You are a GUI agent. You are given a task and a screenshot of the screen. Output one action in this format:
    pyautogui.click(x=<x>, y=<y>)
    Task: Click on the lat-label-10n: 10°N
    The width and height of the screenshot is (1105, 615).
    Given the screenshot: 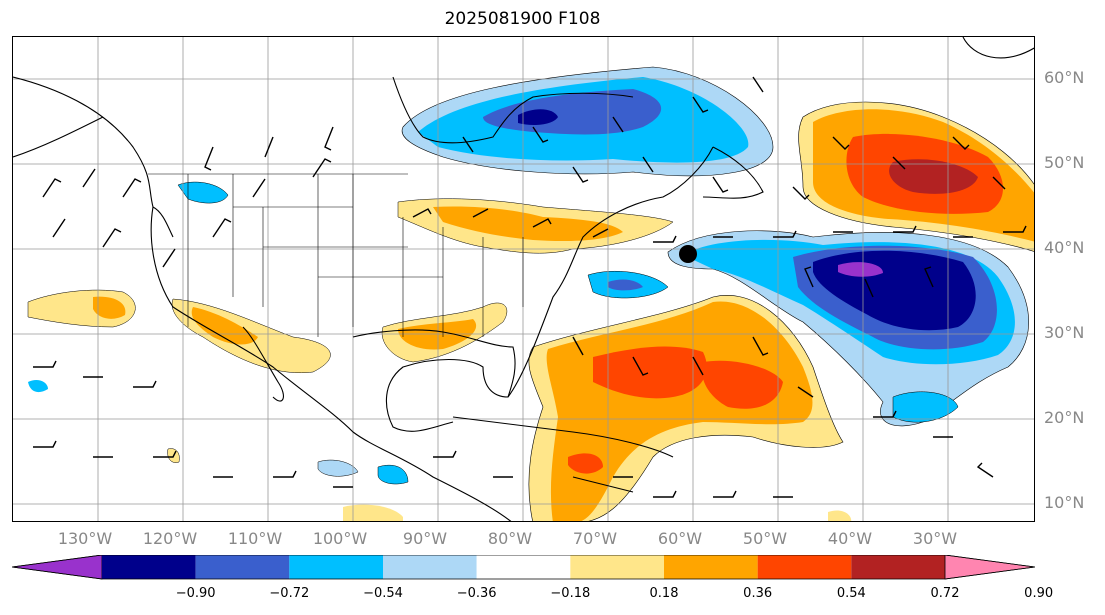 What is the action you would take?
    pyautogui.click(x=1064, y=502)
    